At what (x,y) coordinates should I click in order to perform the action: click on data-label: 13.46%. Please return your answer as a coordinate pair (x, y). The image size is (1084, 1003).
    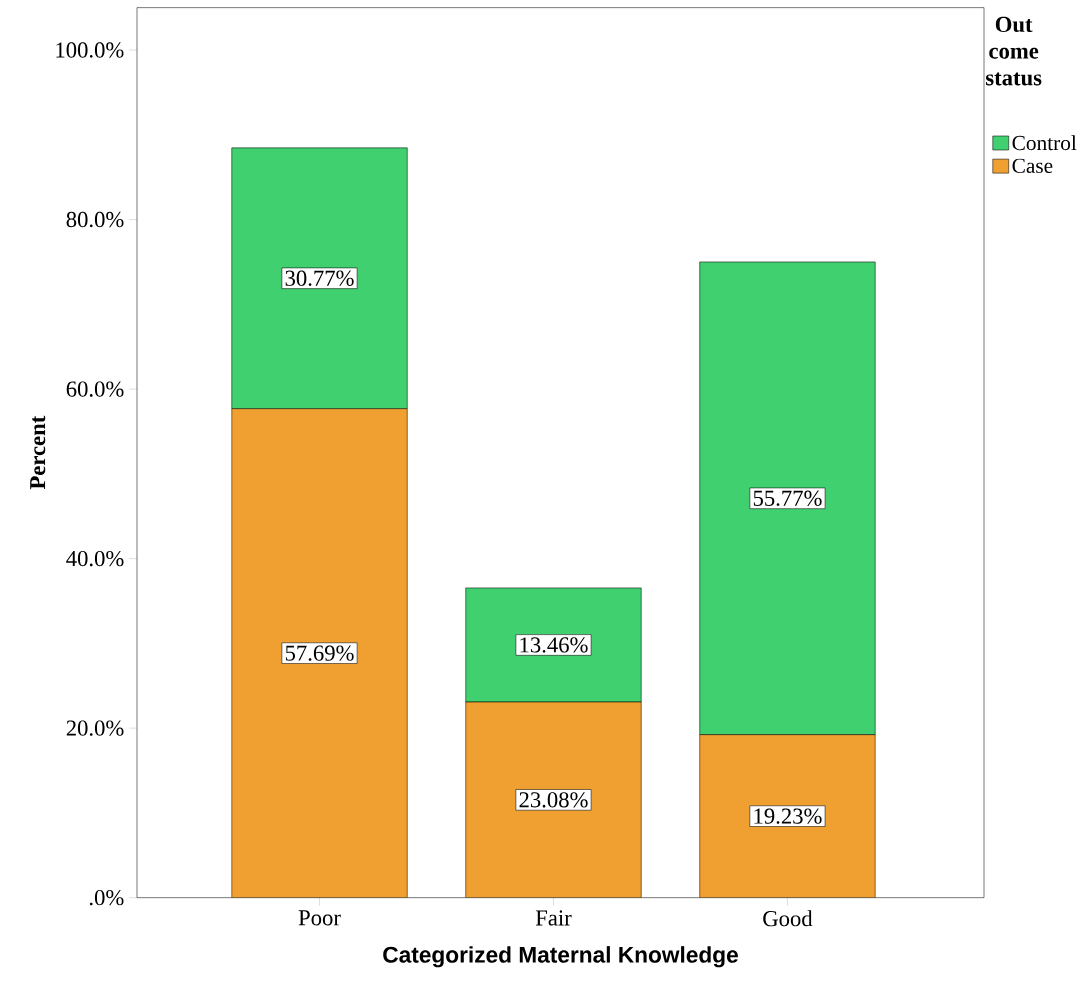
    Looking at the image, I should click on (554, 645).